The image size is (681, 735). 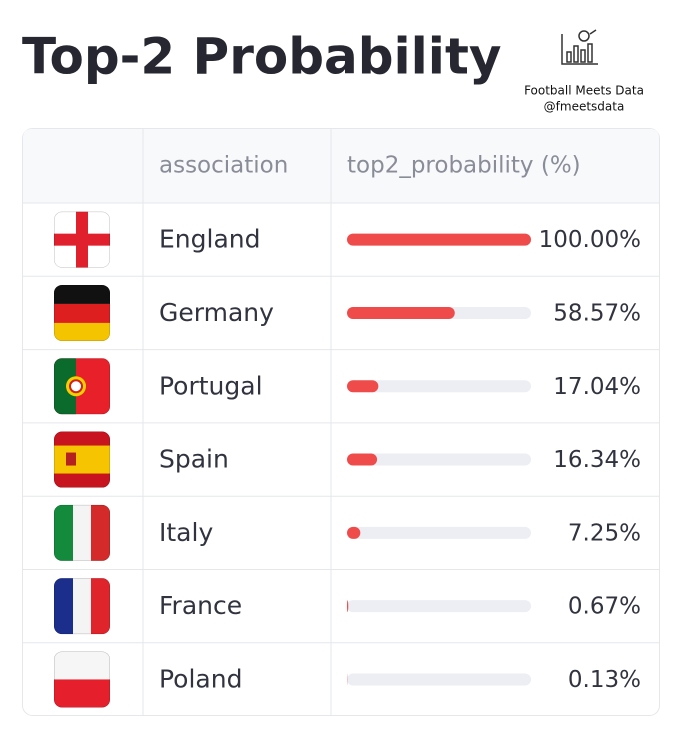 What do you see at coordinates (604, 680) in the screenshot?
I see `value-label: 0.13%` at bounding box center [604, 680].